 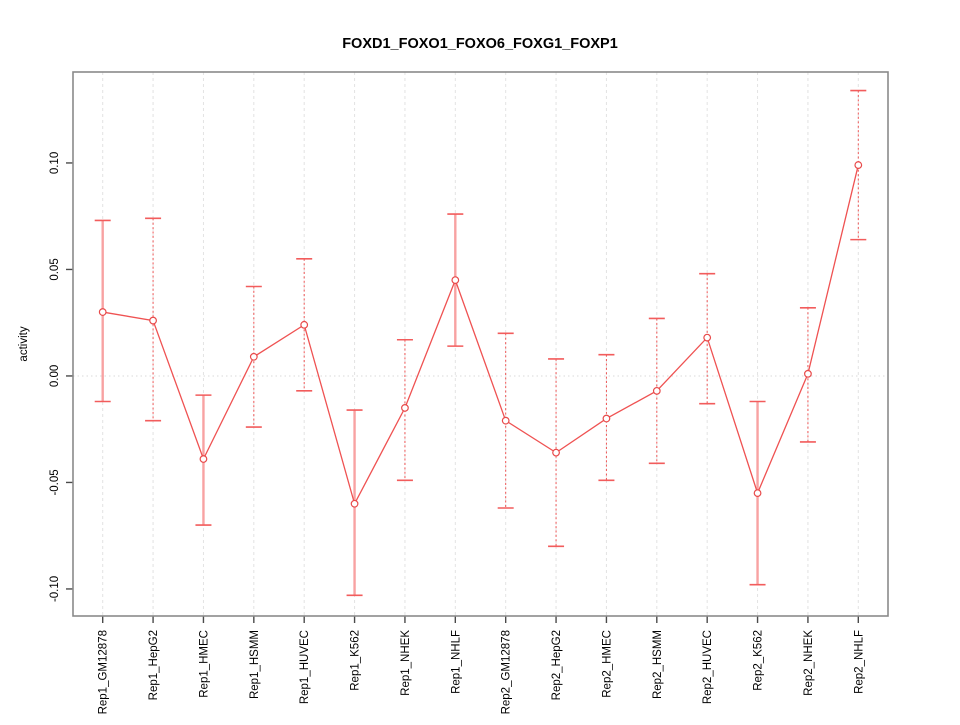 I want to click on x-tick-label: Rep1_NHLF, so click(x=456, y=662).